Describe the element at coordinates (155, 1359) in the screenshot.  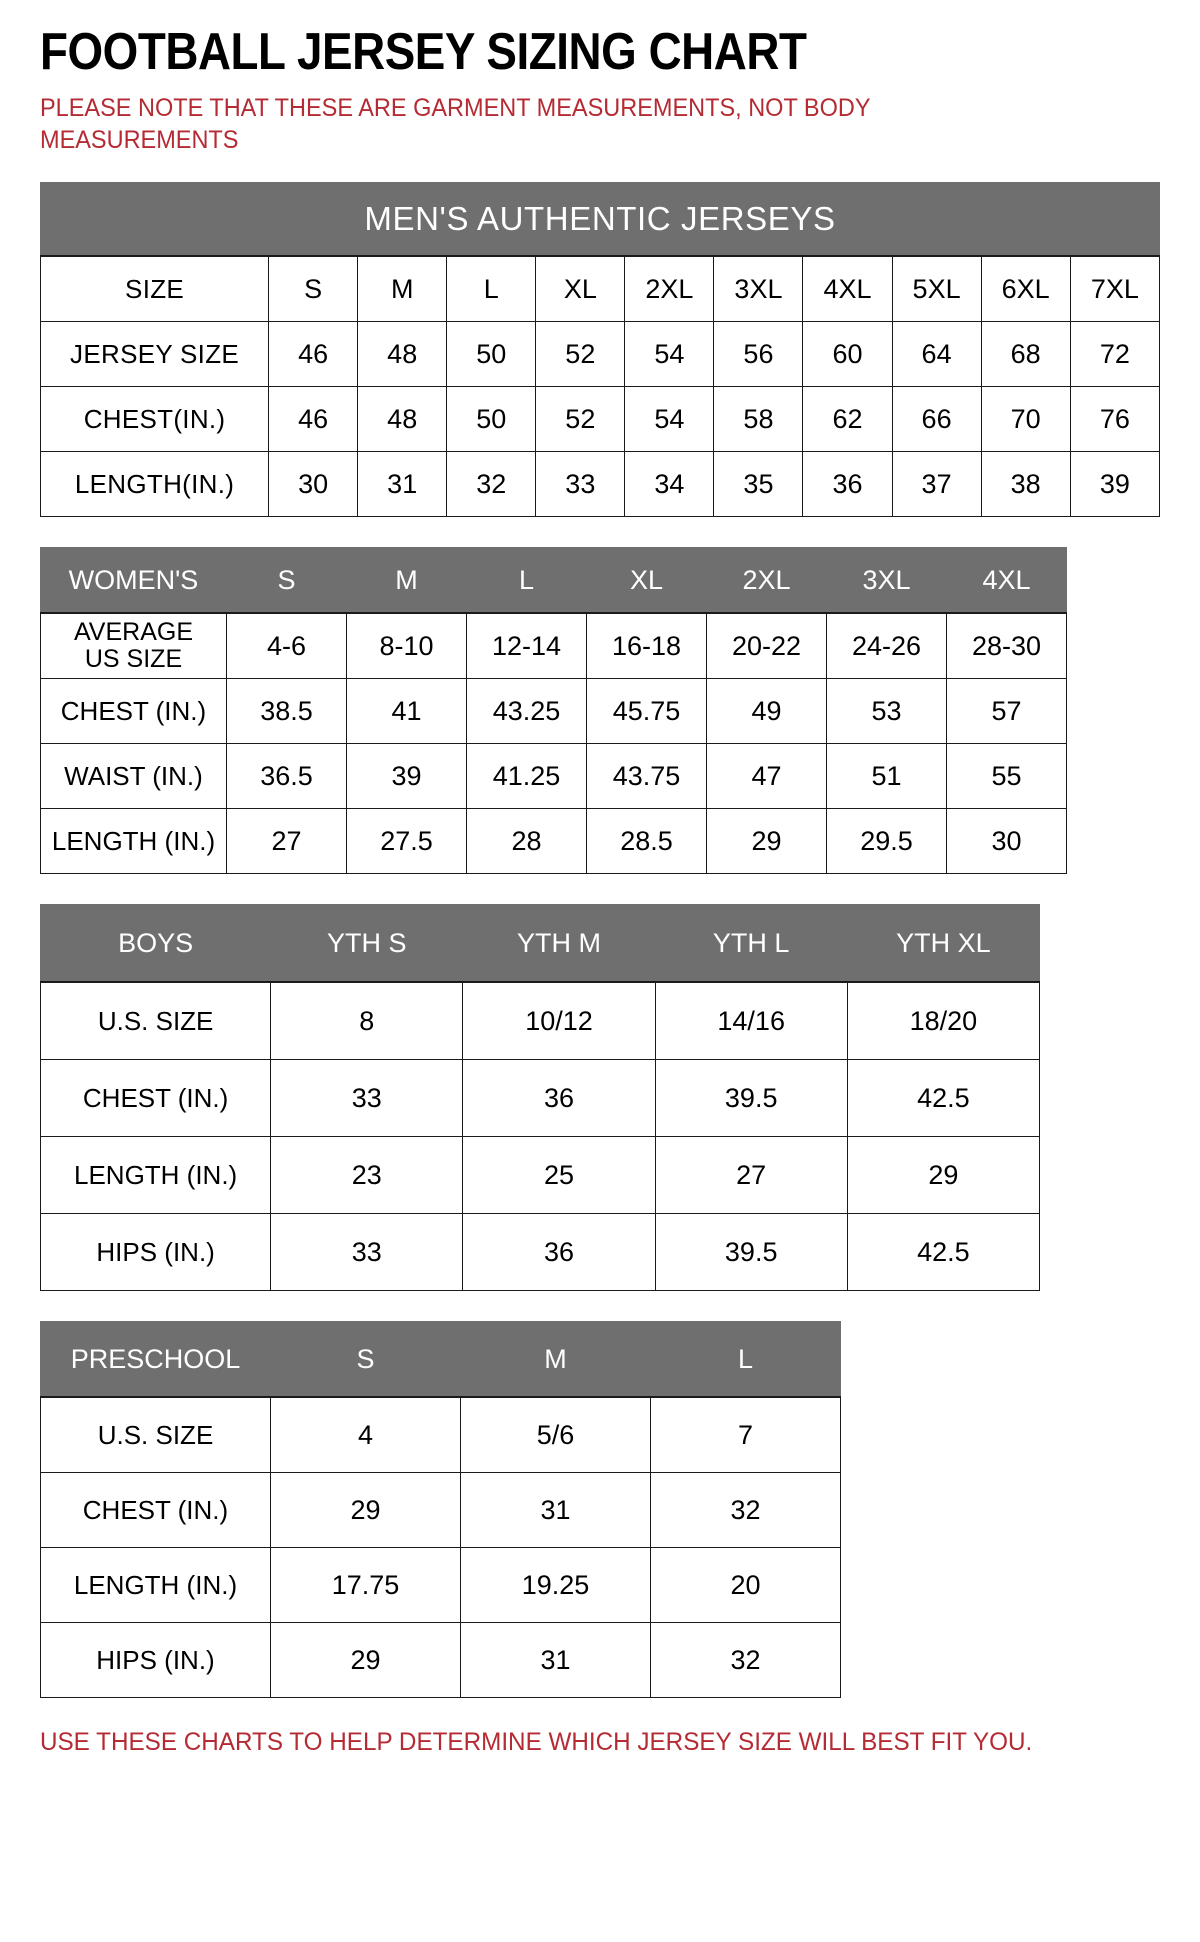
I see `preschool-corner-label: PRESCHOOL` at that location.